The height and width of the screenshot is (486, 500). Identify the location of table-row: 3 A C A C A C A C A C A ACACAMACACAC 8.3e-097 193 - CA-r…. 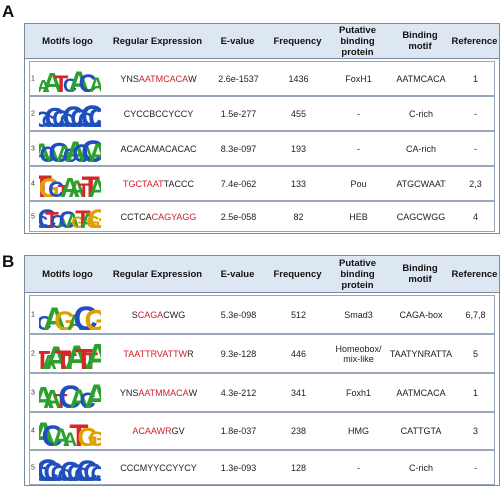
(262, 150).